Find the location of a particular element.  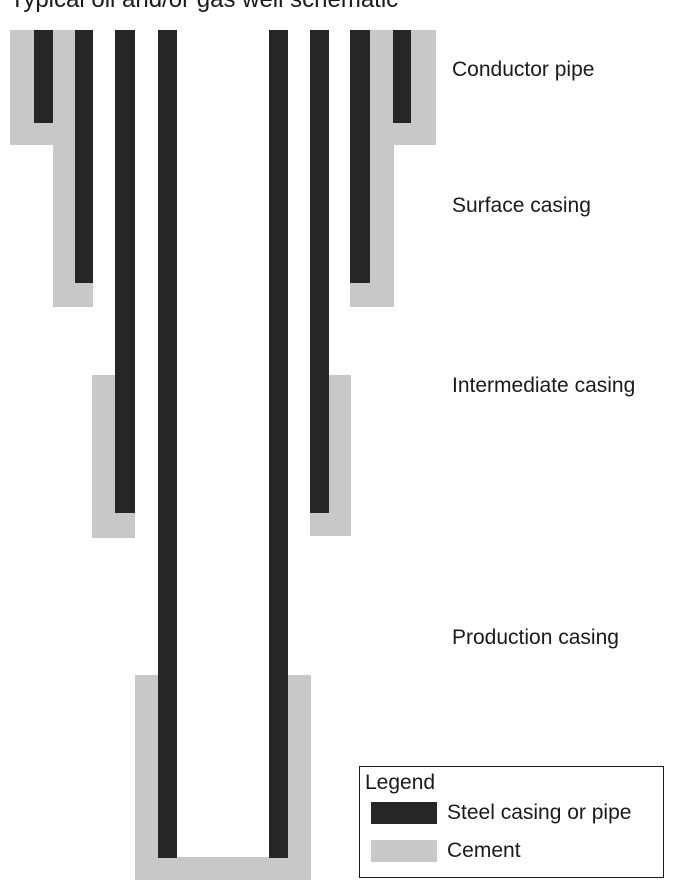

surface-casing-right is located at coordinates (360, 156).